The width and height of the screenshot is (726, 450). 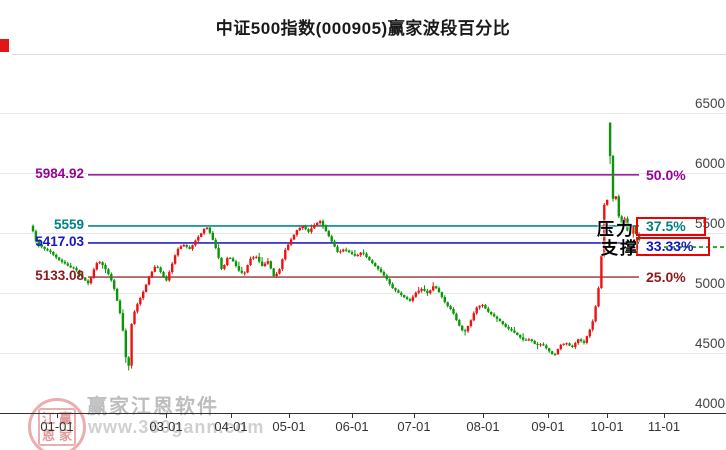 What do you see at coordinates (709, 343) in the screenshot?
I see `y-axis-label: 4500` at bounding box center [709, 343].